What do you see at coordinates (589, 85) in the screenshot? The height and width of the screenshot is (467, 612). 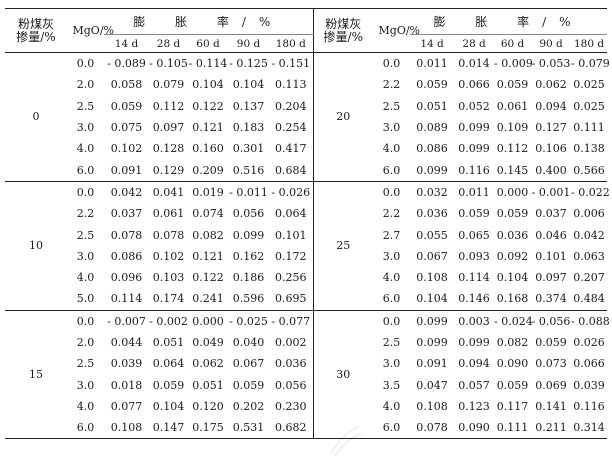 I see `expansion-value: 0.025` at bounding box center [589, 85].